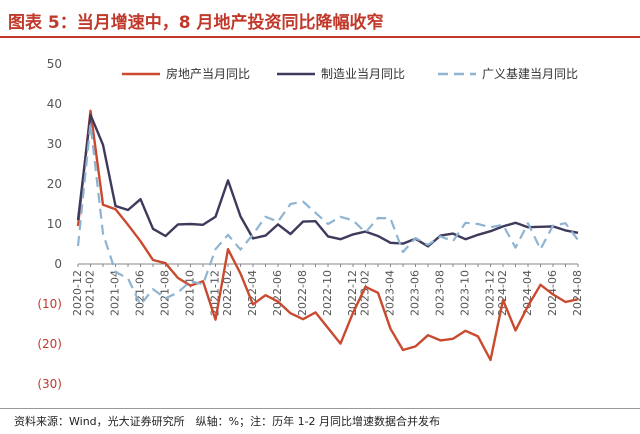 This screenshot has height=434, width=640. What do you see at coordinates (577, 293) in the screenshot?
I see `x-tick-label: 2024-08` at bounding box center [577, 293].